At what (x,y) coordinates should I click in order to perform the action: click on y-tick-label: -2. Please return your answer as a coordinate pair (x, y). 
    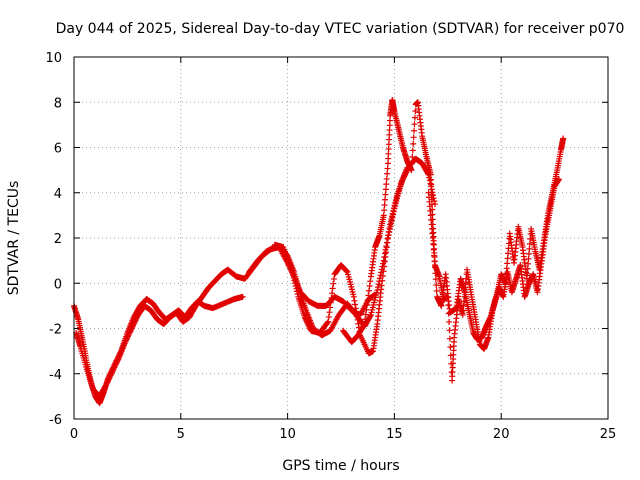
    Looking at the image, I should click on (55, 330).